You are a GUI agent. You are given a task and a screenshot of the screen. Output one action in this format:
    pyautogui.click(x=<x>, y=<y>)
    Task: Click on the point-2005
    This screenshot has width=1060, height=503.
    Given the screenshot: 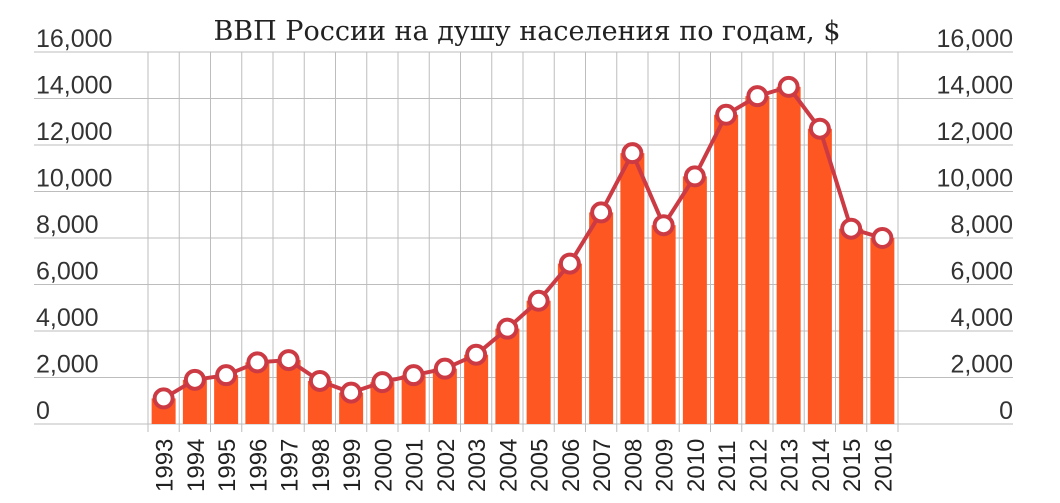 What is the action you would take?
    pyautogui.click(x=538, y=300)
    